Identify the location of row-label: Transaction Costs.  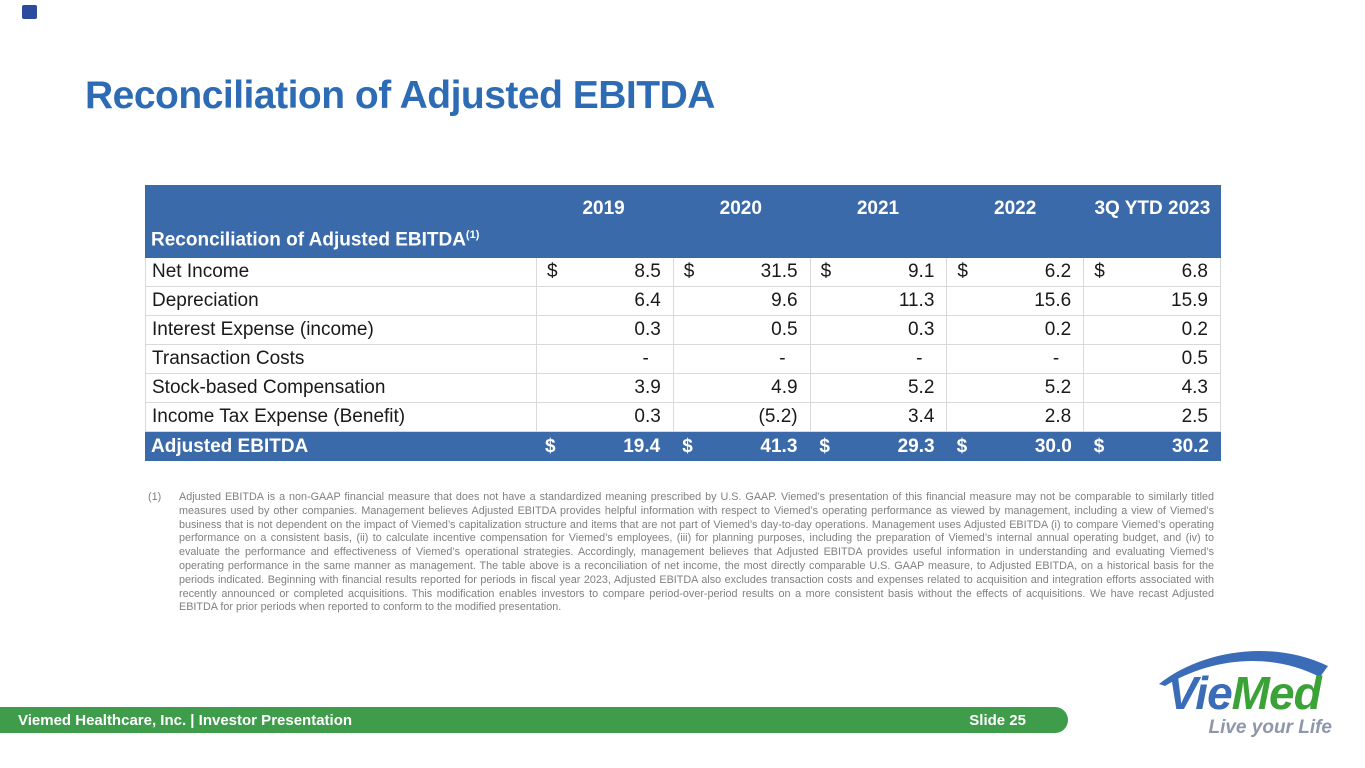
(228, 358).